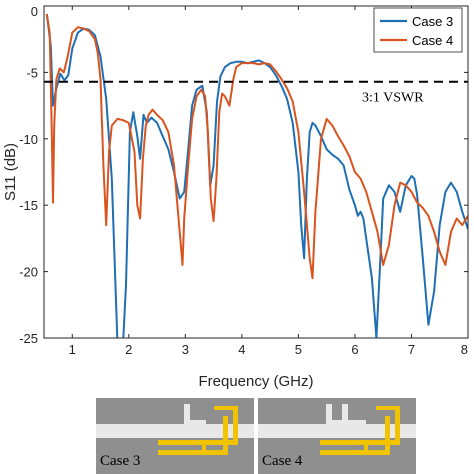 This screenshot has height=474, width=474. What do you see at coordinates (432, 21) in the screenshot?
I see `legend-label-case3: Case 3` at bounding box center [432, 21].